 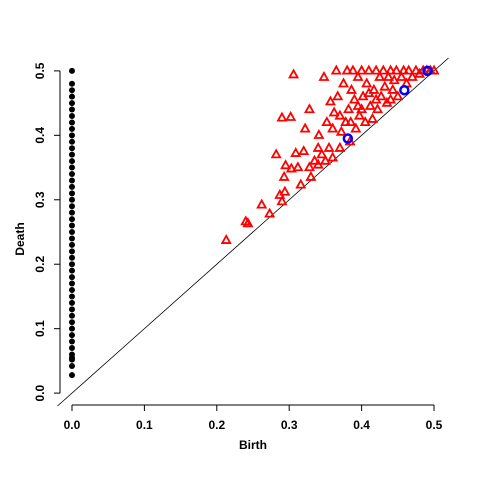 I want to click on x-tick-label: 0.3, so click(x=289, y=425).